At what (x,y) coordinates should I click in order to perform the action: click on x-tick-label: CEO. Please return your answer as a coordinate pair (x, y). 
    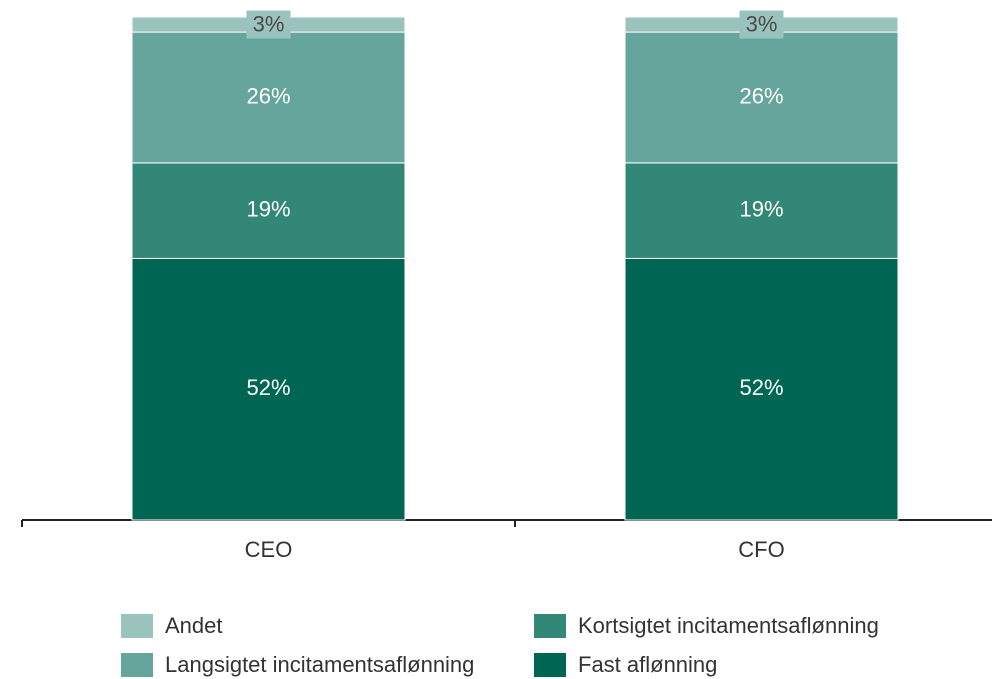
    Looking at the image, I should click on (269, 549).